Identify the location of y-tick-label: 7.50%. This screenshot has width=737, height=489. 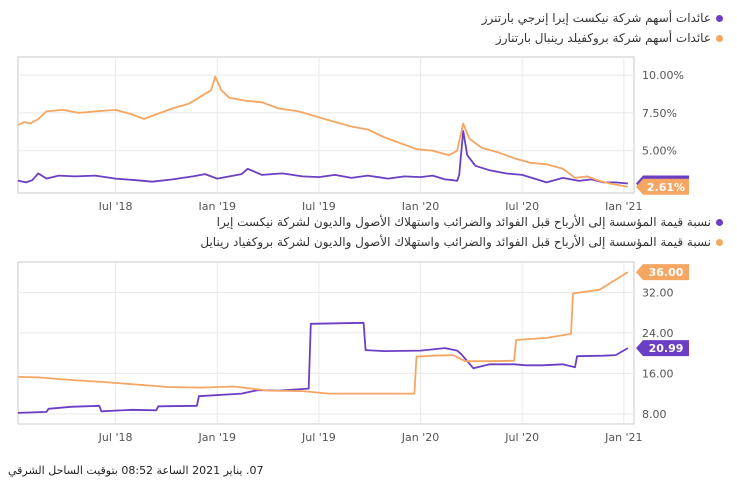
(659, 113).